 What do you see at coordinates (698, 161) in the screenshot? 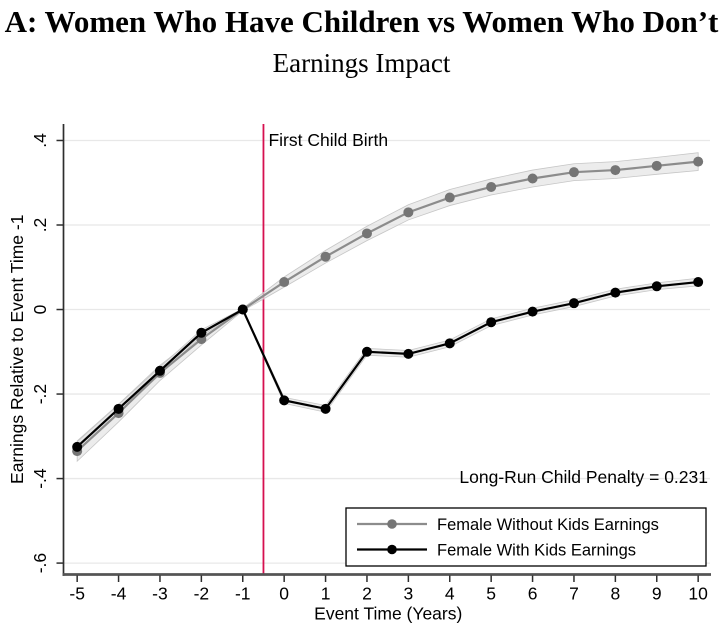
I see `marker-series-0-x10` at bounding box center [698, 161].